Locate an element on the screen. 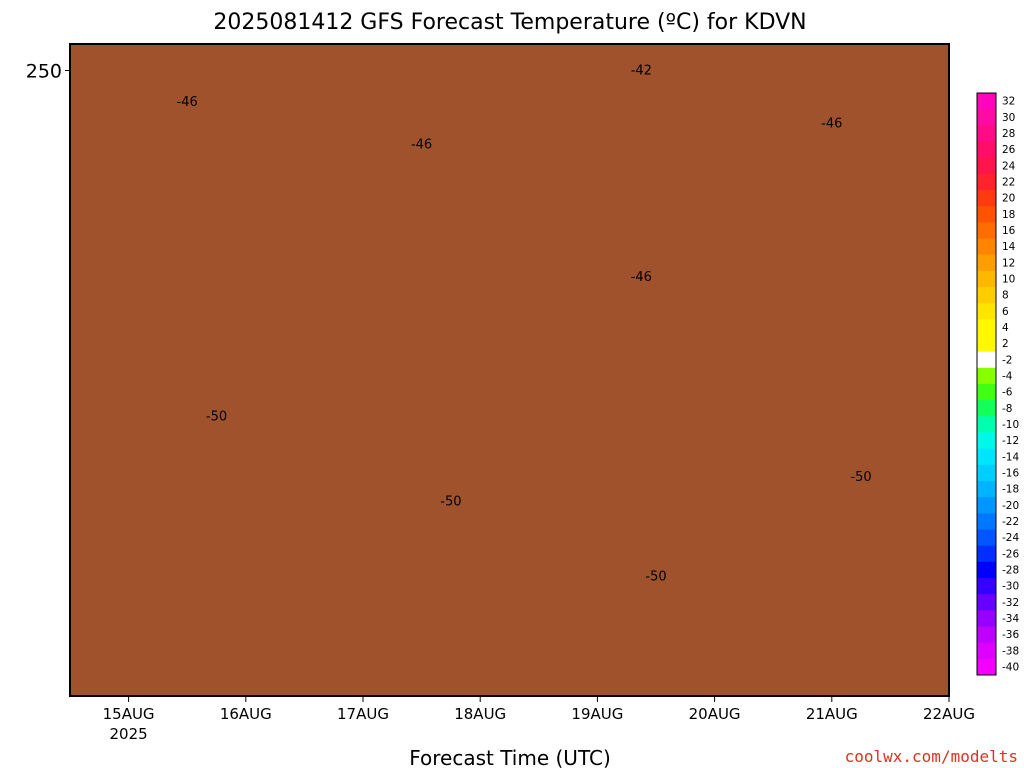 Image resolution: width=1024 pixels, height=768 pixels. x-tick-label: 18AUG is located at coordinates (480, 714).